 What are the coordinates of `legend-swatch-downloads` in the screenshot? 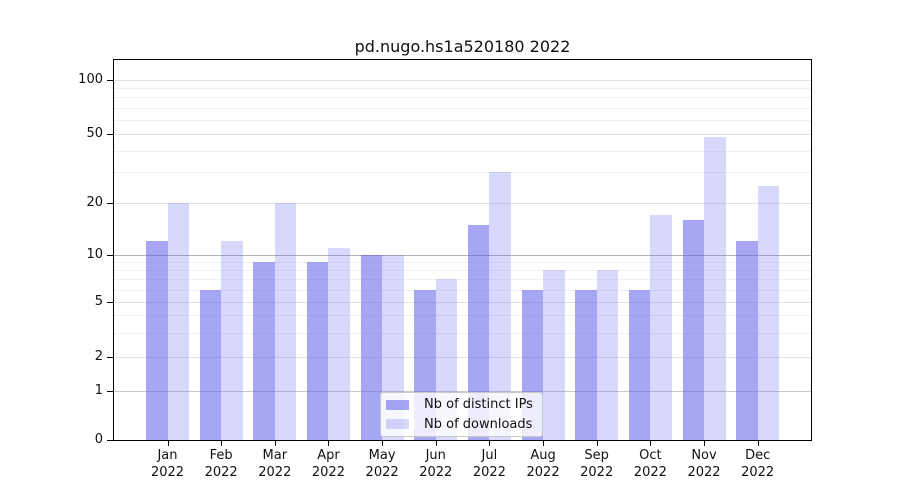 It's located at (397, 424).